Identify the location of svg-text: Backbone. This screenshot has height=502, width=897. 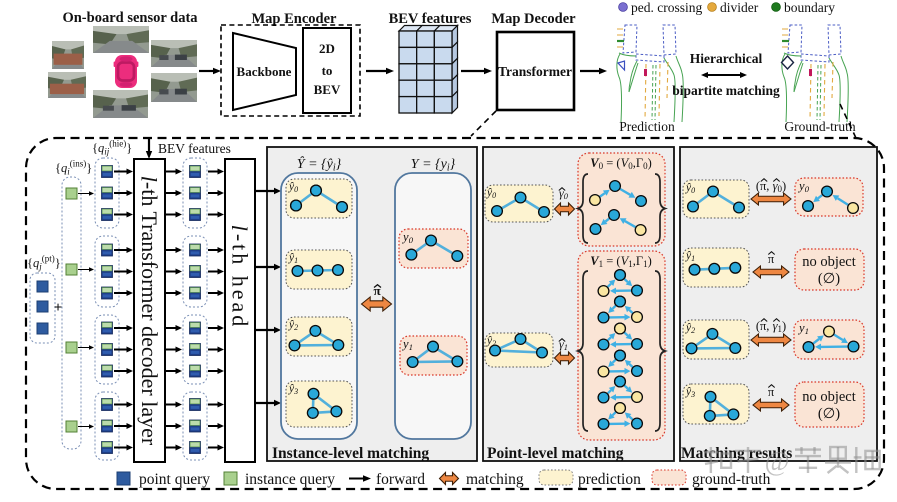
(264, 71).